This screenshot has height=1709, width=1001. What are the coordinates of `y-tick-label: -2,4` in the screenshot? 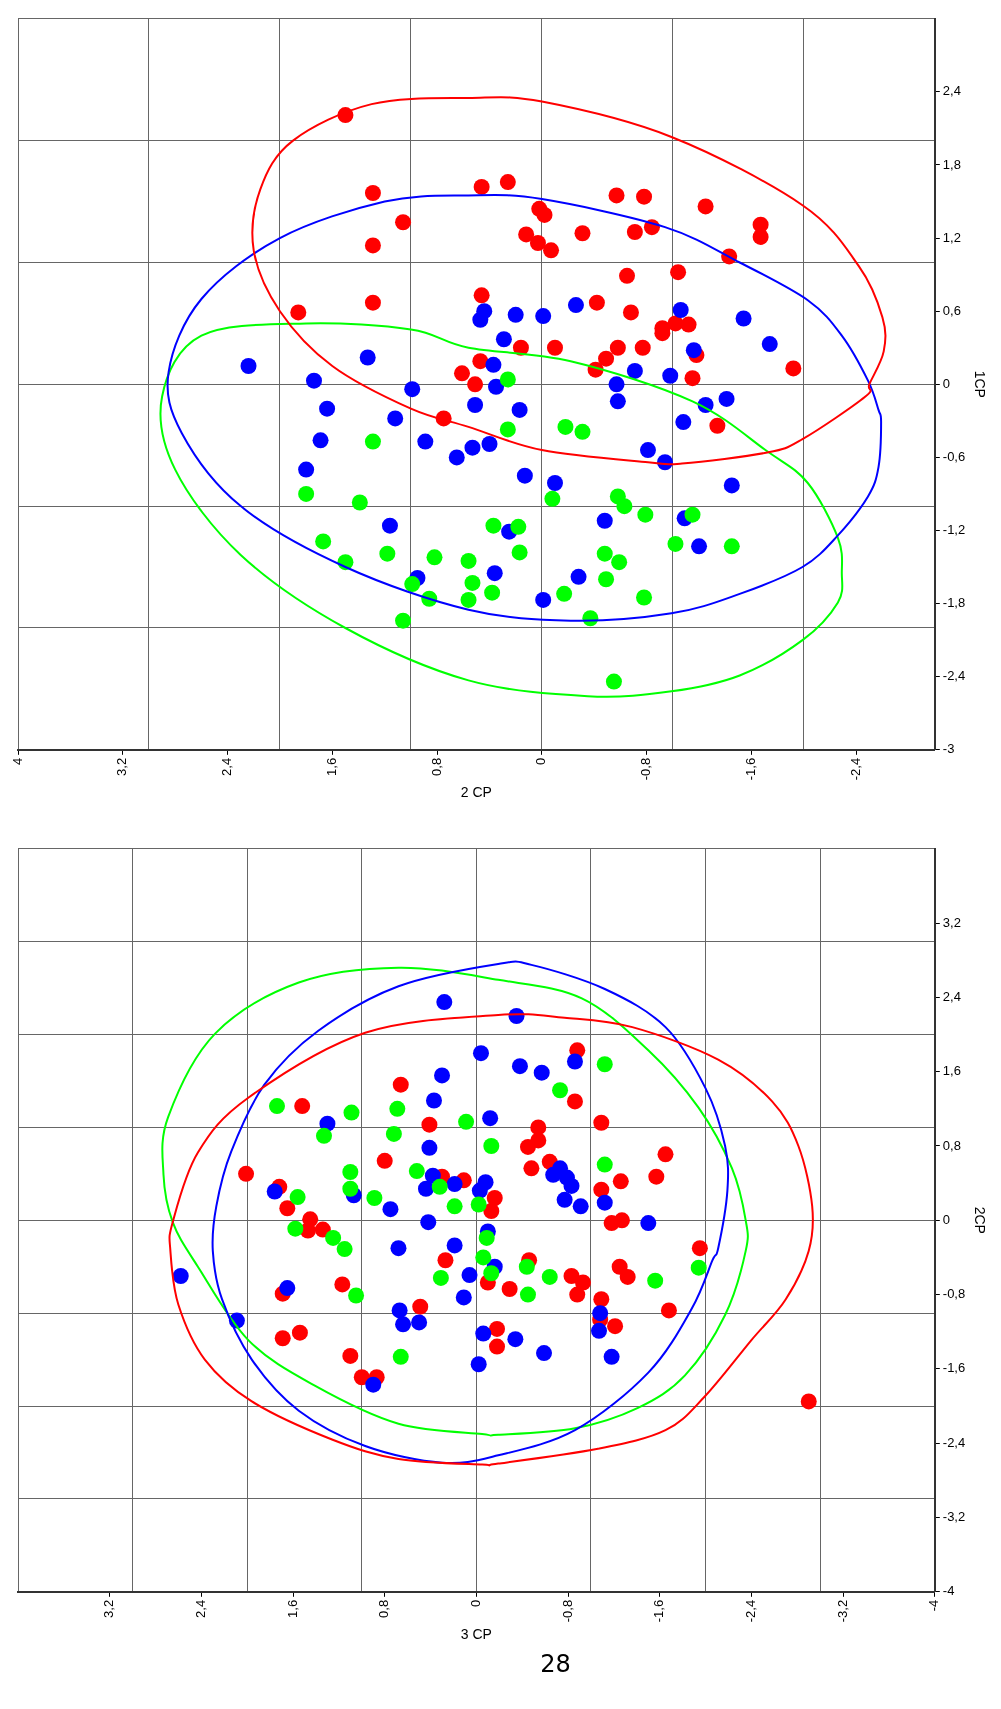 It's located at (954, 676).